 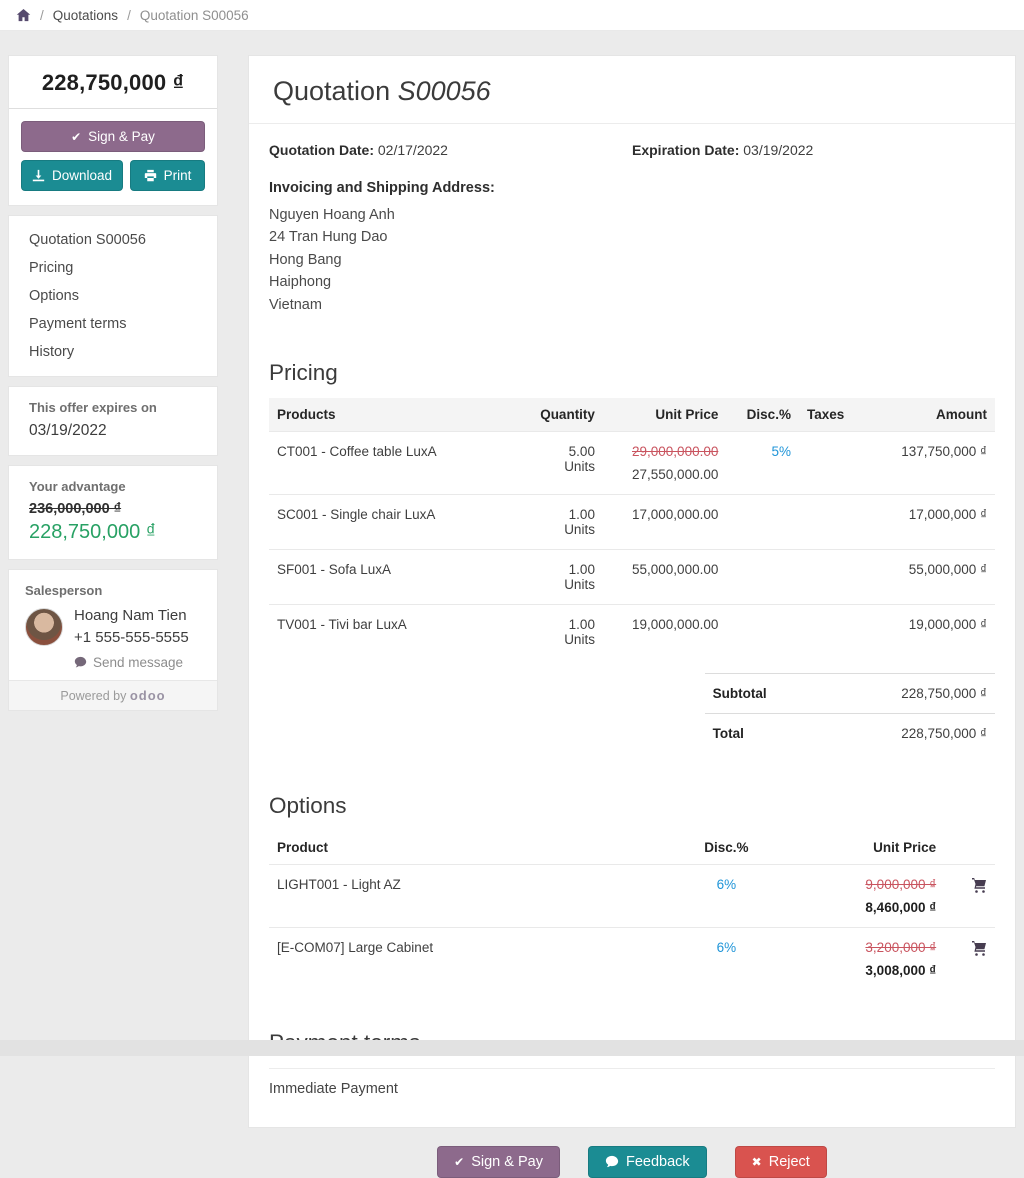 I want to click on advantage-new-amount: 228,750,000 ₫, so click(x=93, y=532).